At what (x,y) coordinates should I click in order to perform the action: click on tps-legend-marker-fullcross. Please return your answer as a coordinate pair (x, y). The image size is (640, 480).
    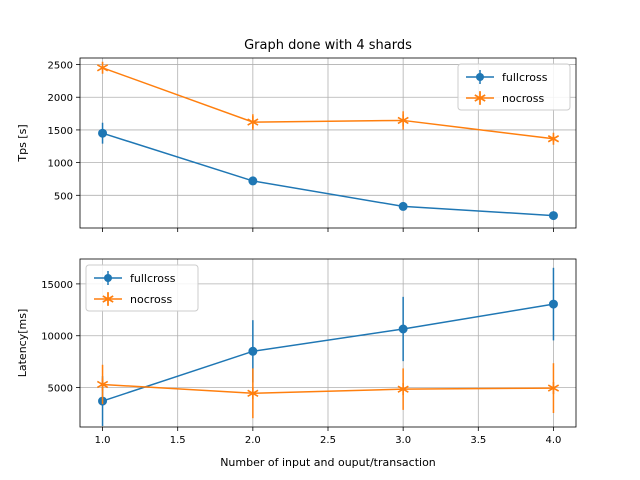
    Looking at the image, I should click on (480, 77).